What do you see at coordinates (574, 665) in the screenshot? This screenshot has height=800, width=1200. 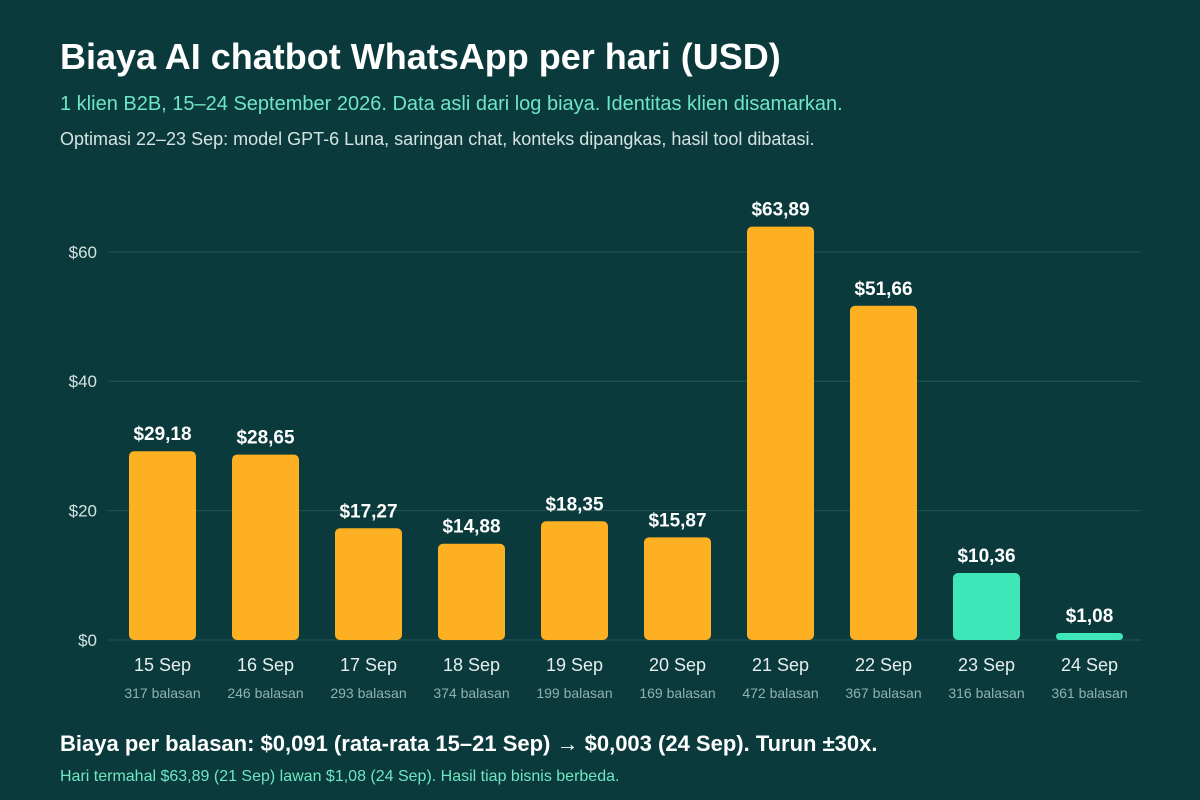 I see `x-category-label: 19 Sep` at bounding box center [574, 665].